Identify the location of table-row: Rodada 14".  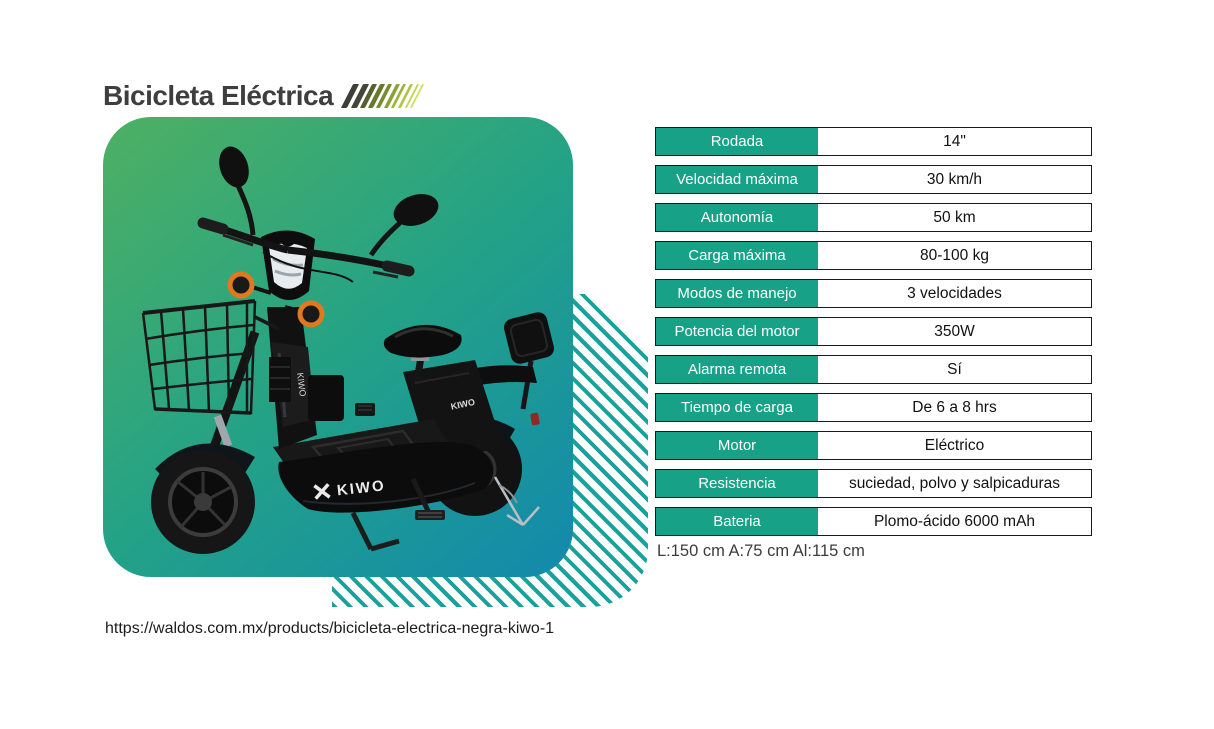
(873, 141).